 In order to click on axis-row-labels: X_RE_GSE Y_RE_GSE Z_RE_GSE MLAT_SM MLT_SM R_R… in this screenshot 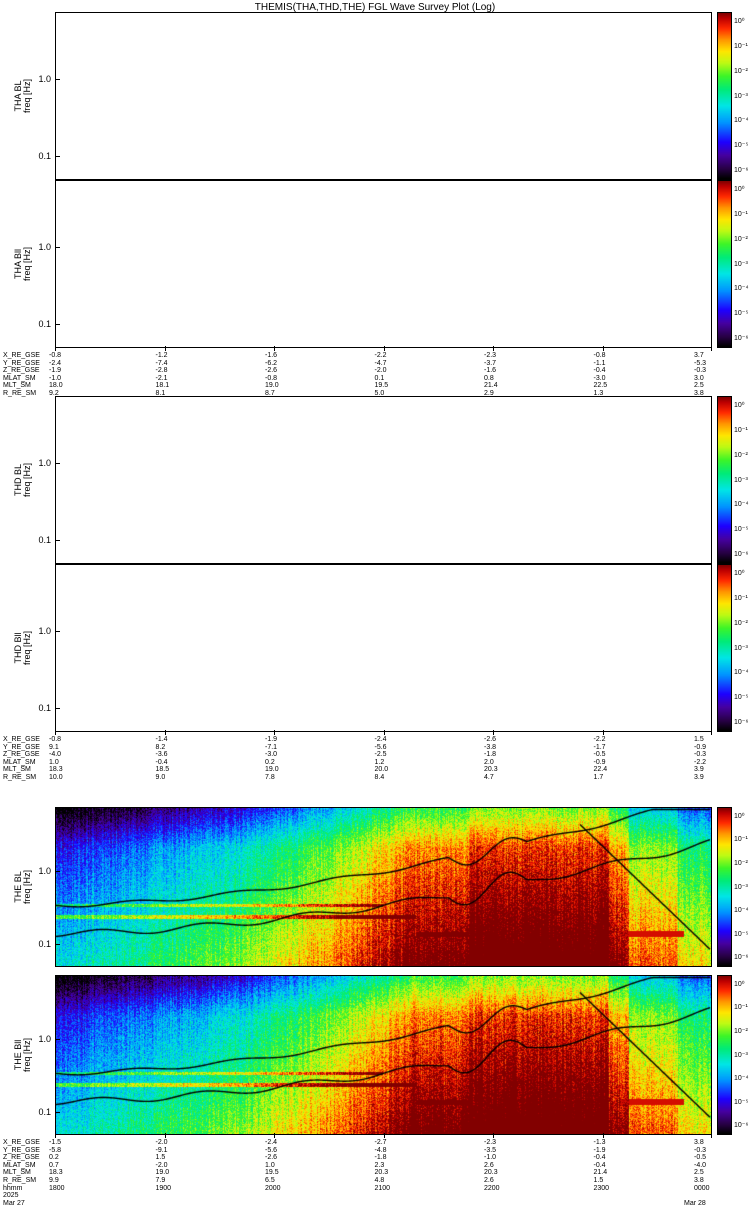, I will do `click(21, 758)`.